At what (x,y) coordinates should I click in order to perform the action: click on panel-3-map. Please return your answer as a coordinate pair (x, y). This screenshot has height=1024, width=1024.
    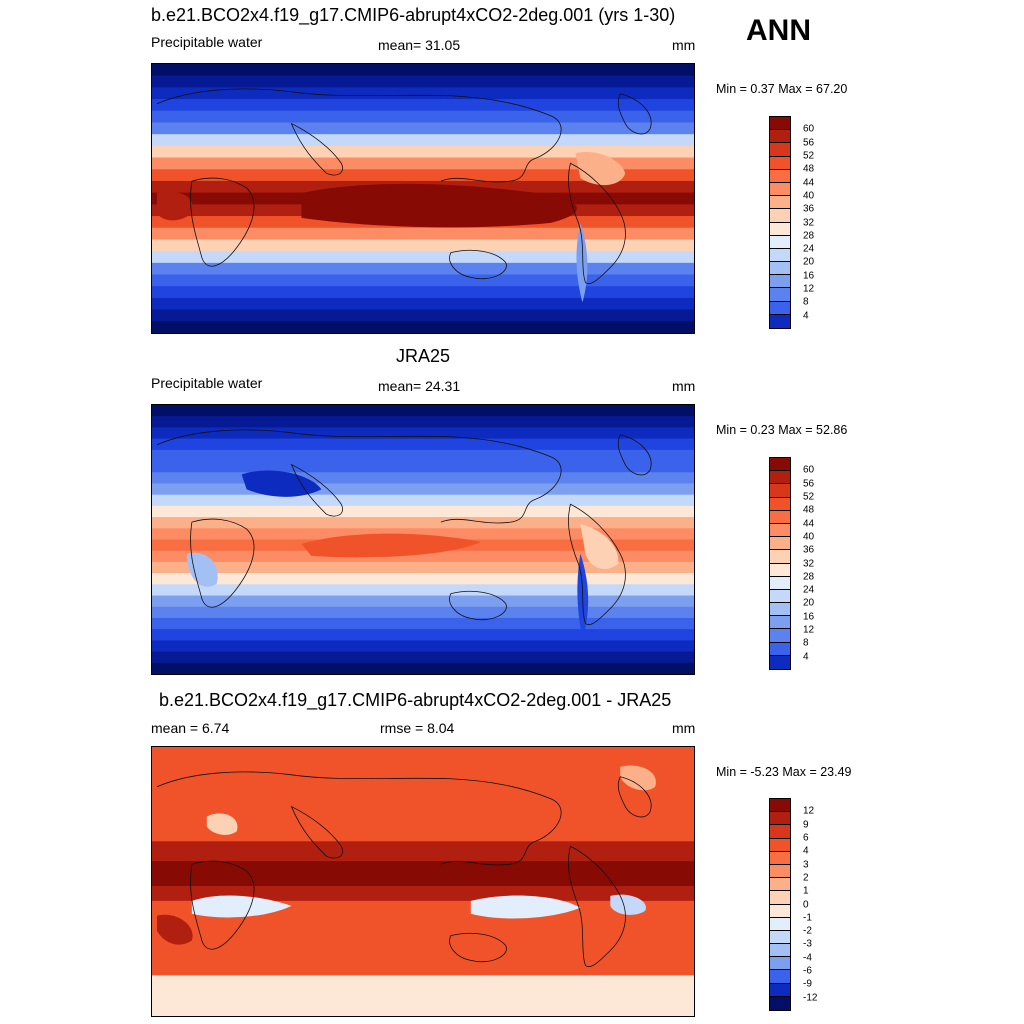
    Looking at the image, I should click on (423, 881).